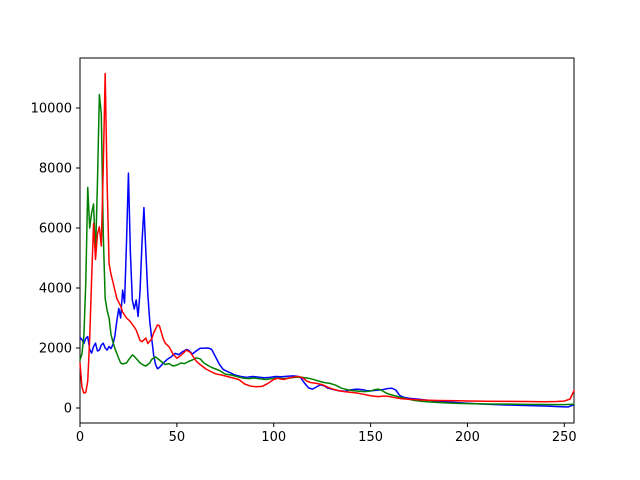  I want to click on y-tick-label: 4000, so click(55, 289).